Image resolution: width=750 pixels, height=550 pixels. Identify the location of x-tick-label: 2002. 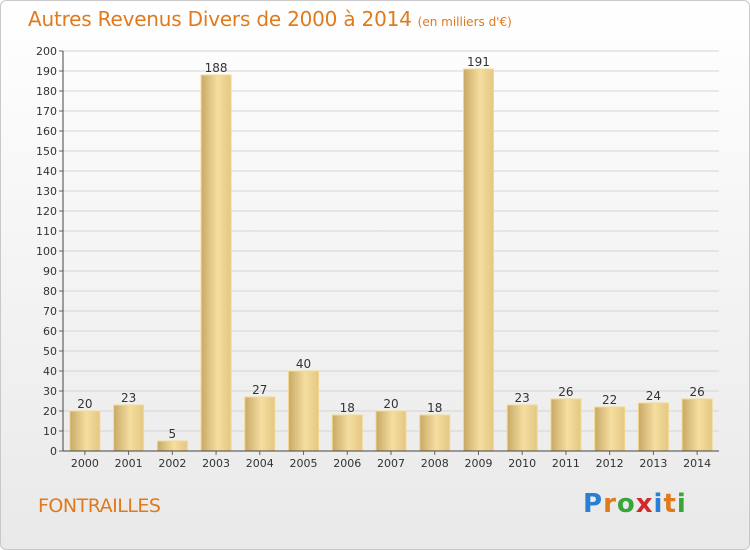
(172, 463).